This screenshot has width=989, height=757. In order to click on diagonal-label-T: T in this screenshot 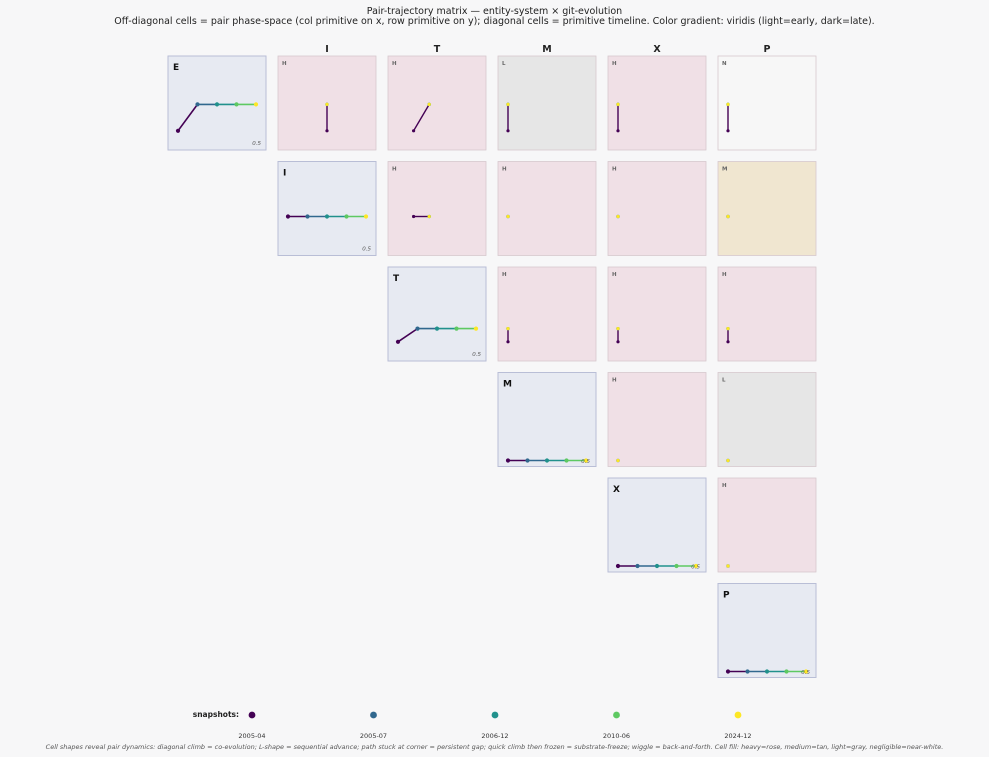, I will do `click(396, 279)`.